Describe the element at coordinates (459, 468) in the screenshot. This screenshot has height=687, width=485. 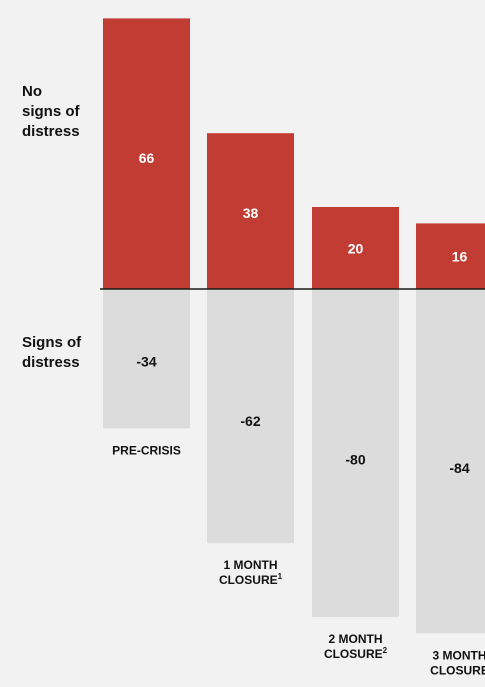
I see `negative-value-label-4: -84` at that location.